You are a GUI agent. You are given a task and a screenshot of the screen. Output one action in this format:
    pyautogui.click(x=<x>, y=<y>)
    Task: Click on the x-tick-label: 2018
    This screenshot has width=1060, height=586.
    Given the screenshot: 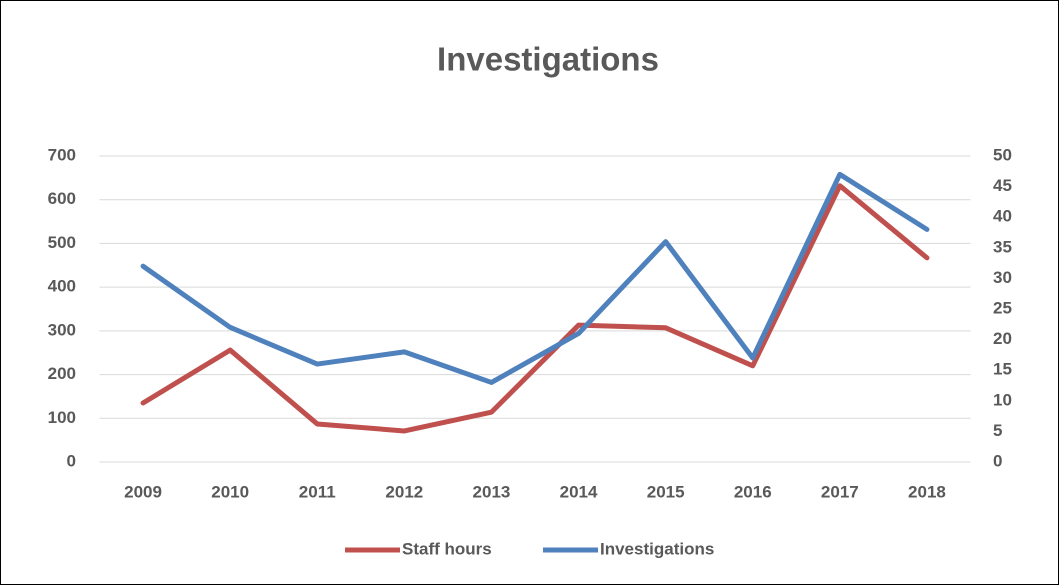 What is the action you would take?
    pyautogui.click(x=927, y=491)
    